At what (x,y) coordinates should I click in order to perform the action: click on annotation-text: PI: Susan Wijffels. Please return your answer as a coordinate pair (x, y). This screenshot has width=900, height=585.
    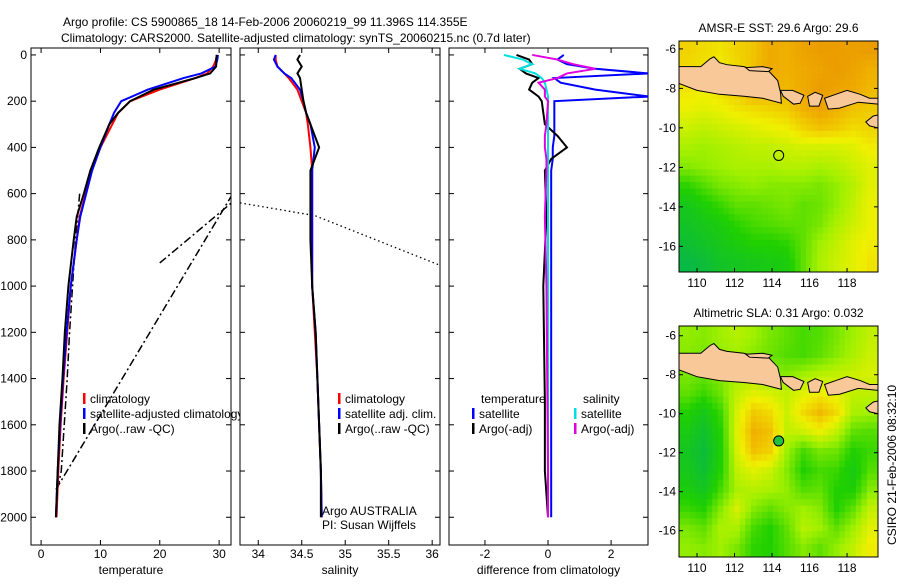
    Looking at the image, I should click on (369, 525).